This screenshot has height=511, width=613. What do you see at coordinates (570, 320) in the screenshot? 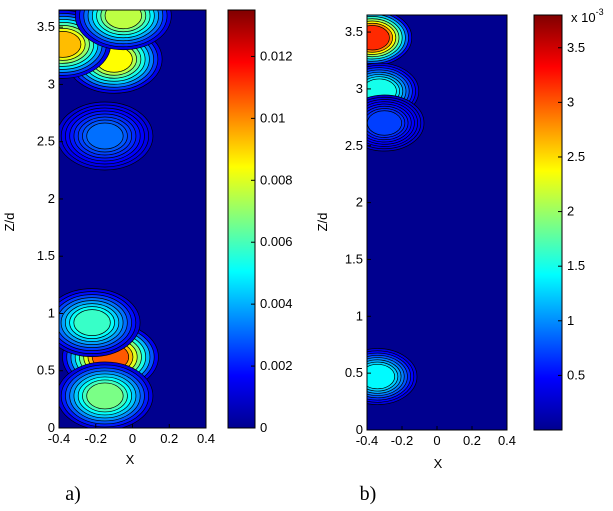
I see `colorbar-tick-label: 1` at bounding box center [570, 320].